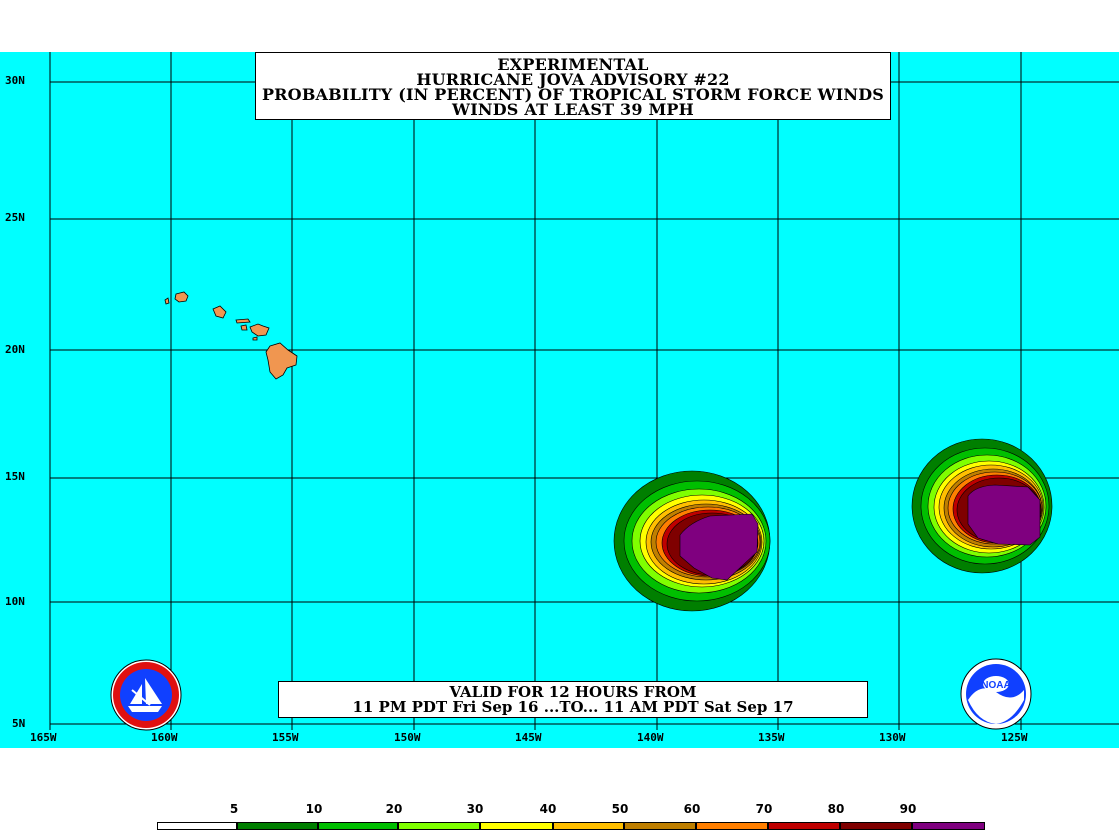 This screenshot has width=1119, height=839. I want to click on lon-label-135w: 135W, so click(771, 737).